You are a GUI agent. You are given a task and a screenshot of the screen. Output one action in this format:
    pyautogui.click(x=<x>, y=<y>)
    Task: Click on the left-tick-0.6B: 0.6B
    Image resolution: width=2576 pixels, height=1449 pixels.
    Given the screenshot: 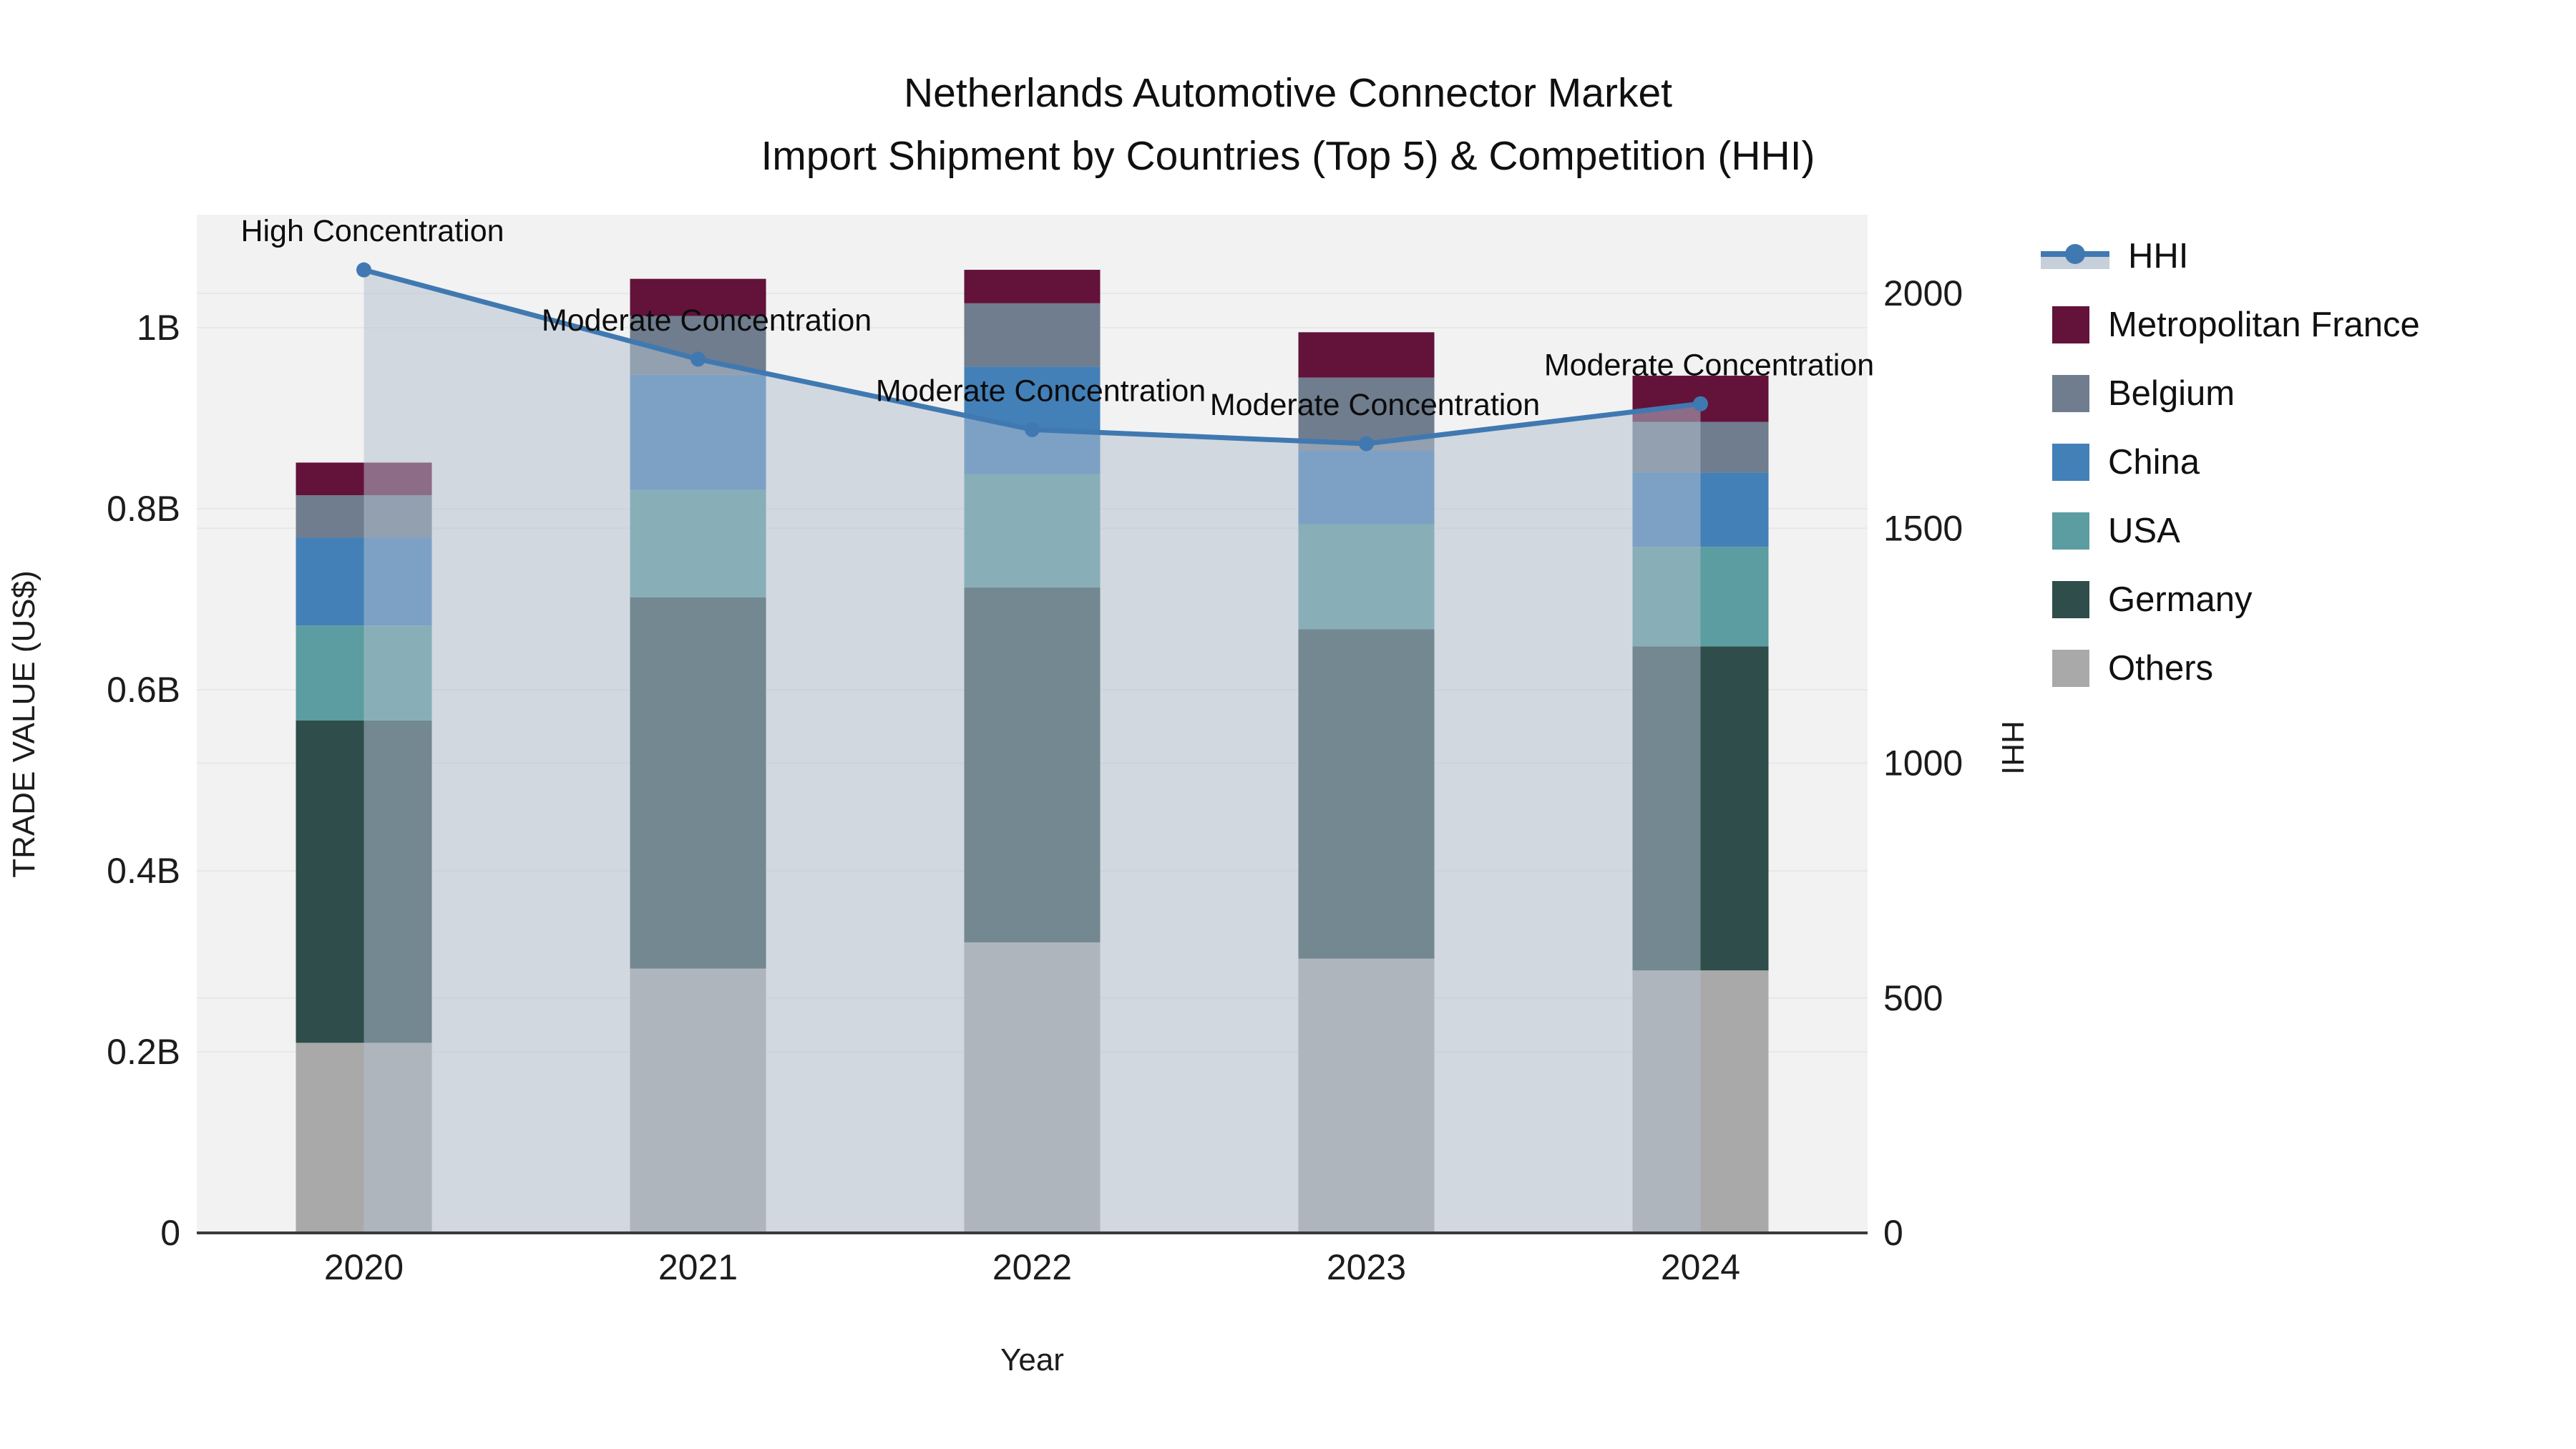 What is the action you would take?
    pyautogui.click(x=143, y=690)
    